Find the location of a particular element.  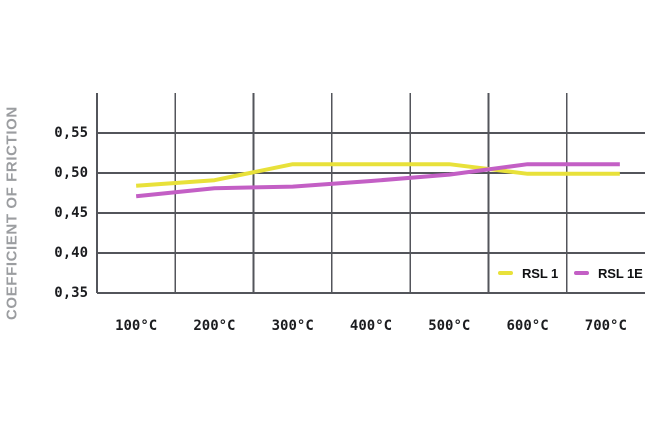

series-line-rsl-1e is located at coordinates (377, 180).